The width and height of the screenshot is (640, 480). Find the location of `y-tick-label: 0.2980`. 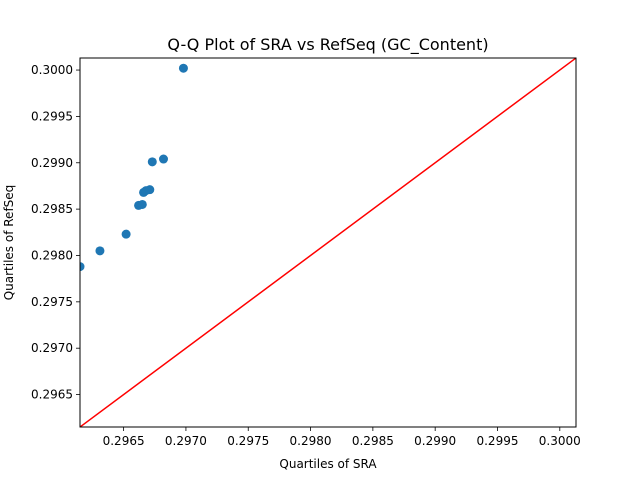

y-tick-label: 0.2980 is located at coordinates (52, 255).